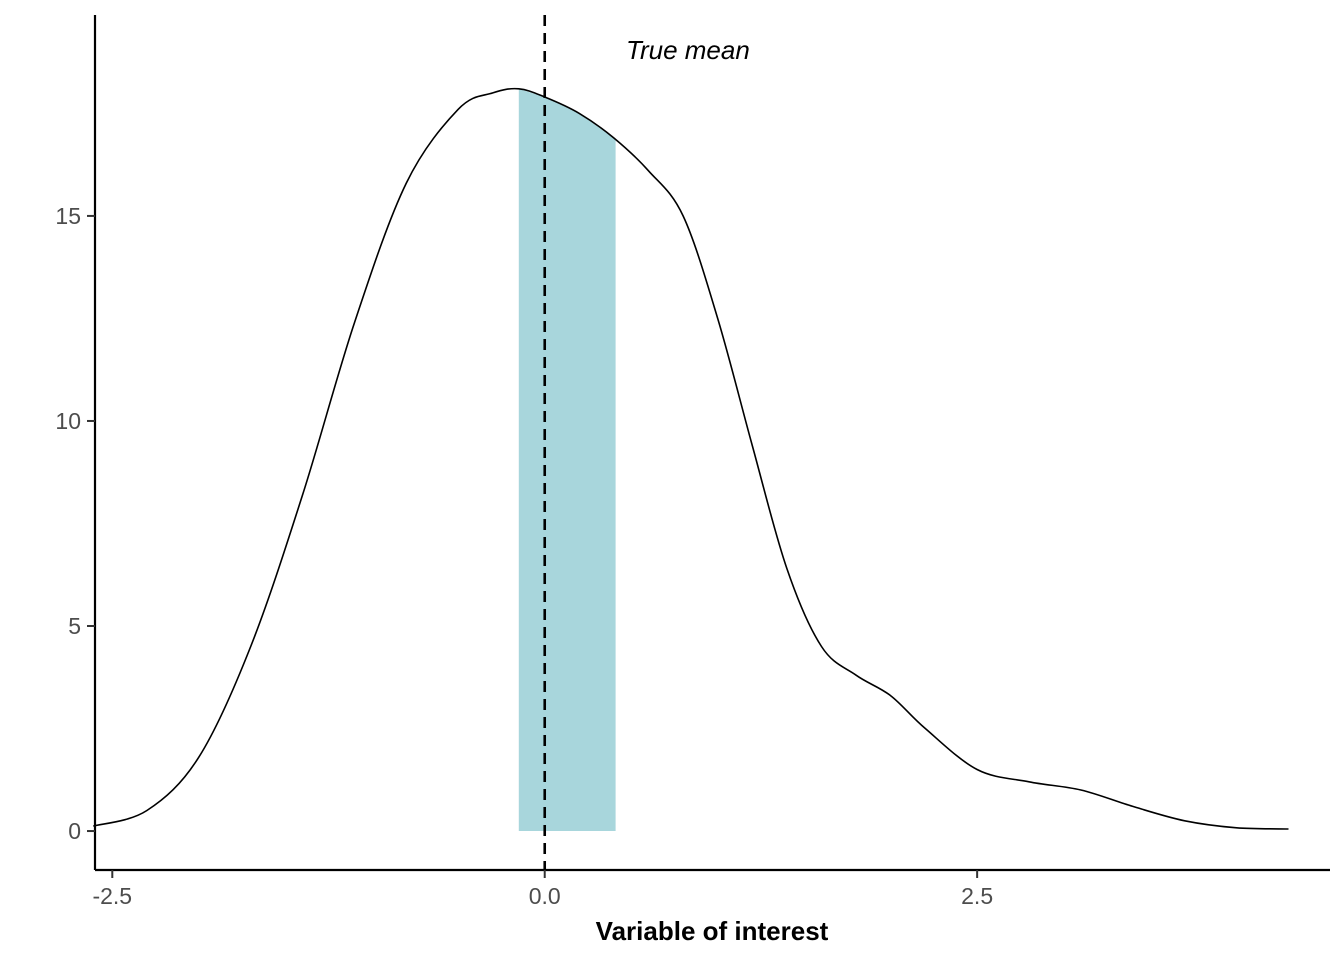  I want to click on shaded-interval, so click(567, 460).